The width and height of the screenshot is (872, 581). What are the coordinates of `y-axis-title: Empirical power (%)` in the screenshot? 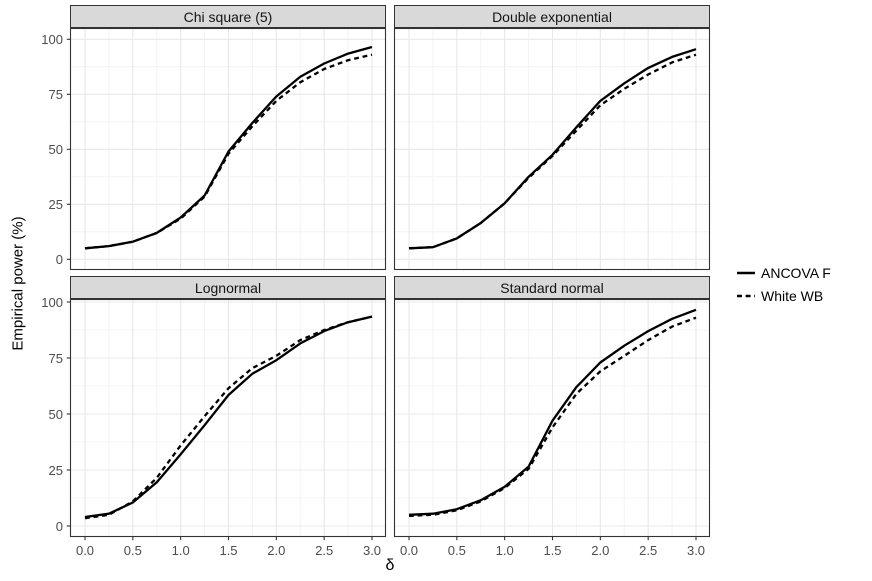 It's located at (18, 283).